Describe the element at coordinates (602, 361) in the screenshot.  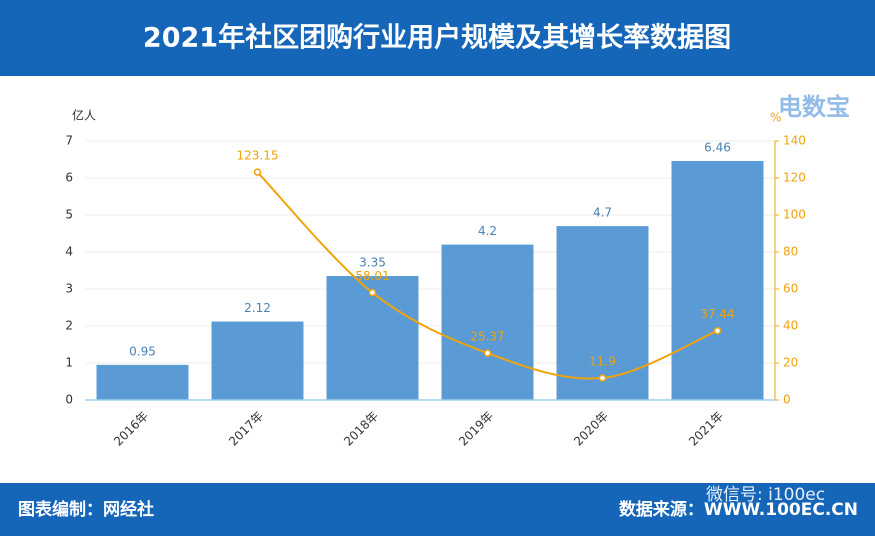
I see `line-value-label: 11.9` at that location.